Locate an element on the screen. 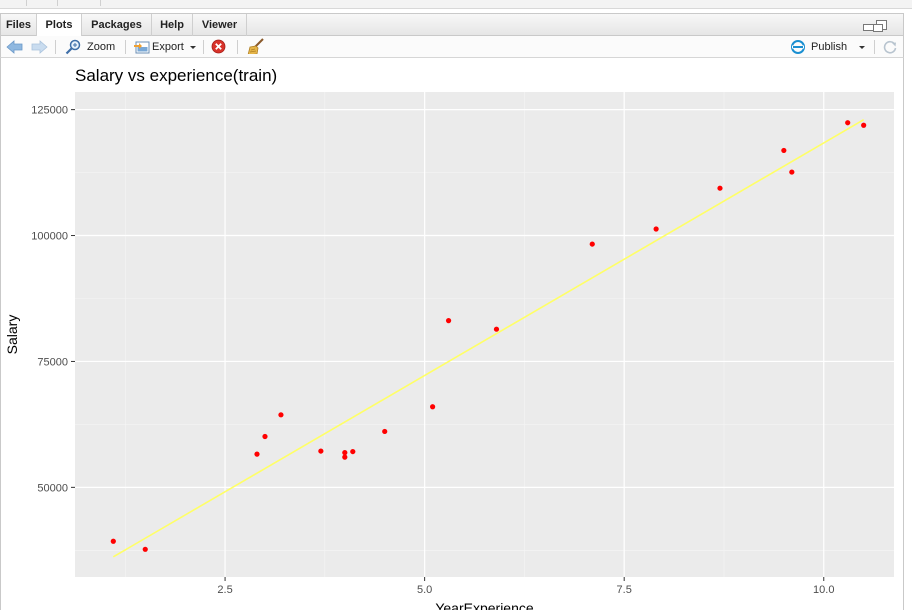  back-arrow-icon is located at coordinates (14, 47).